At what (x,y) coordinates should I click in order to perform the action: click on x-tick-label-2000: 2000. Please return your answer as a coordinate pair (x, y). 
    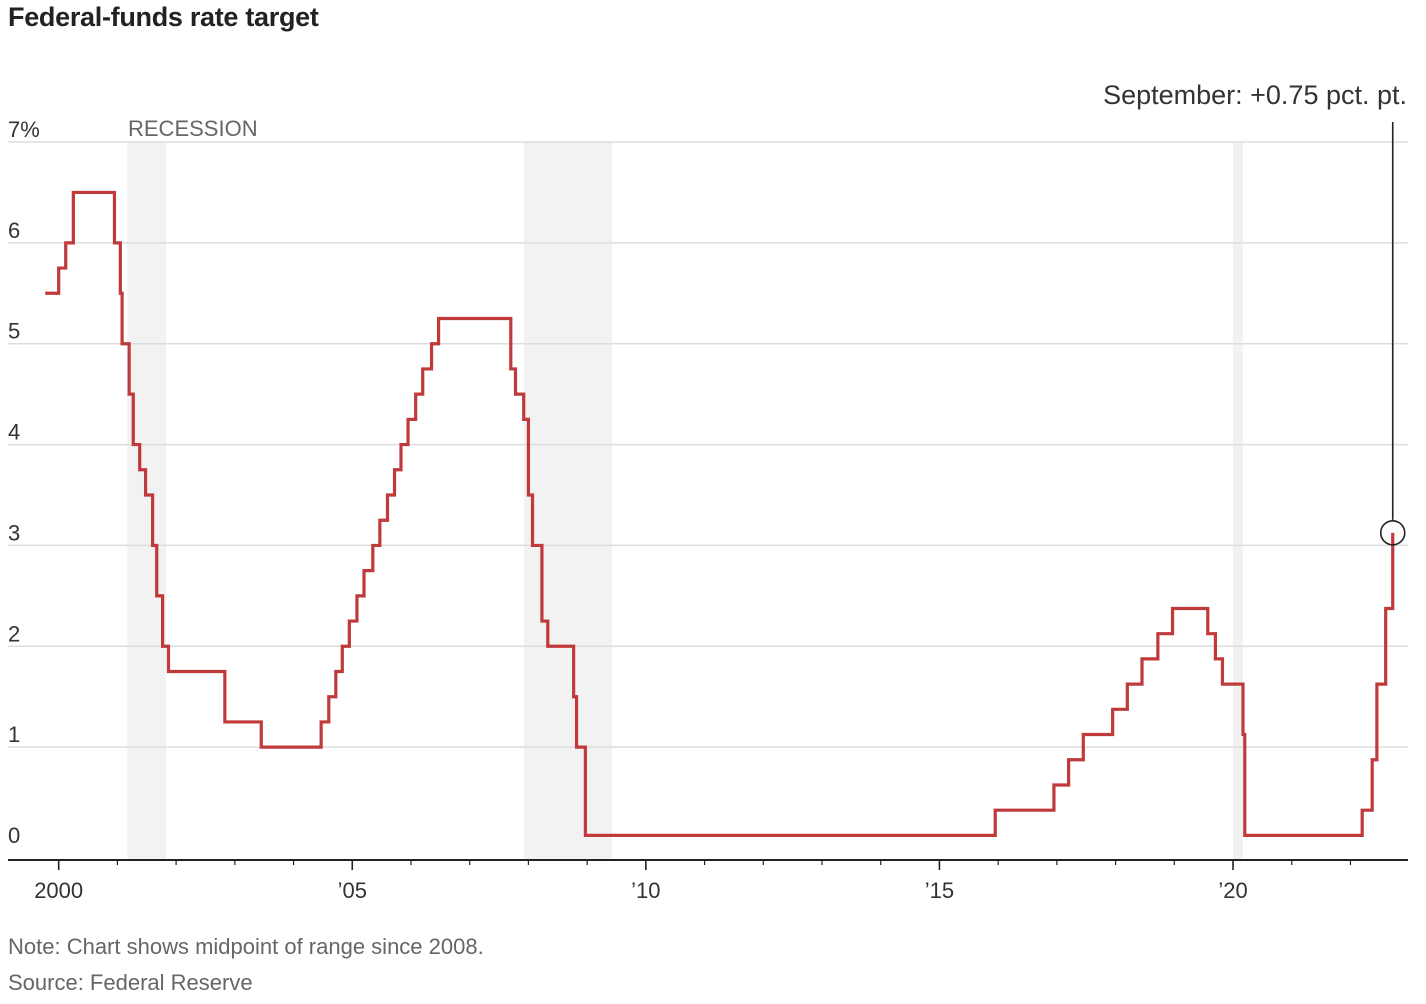
    Looking at the image, I should click on (58, 890).